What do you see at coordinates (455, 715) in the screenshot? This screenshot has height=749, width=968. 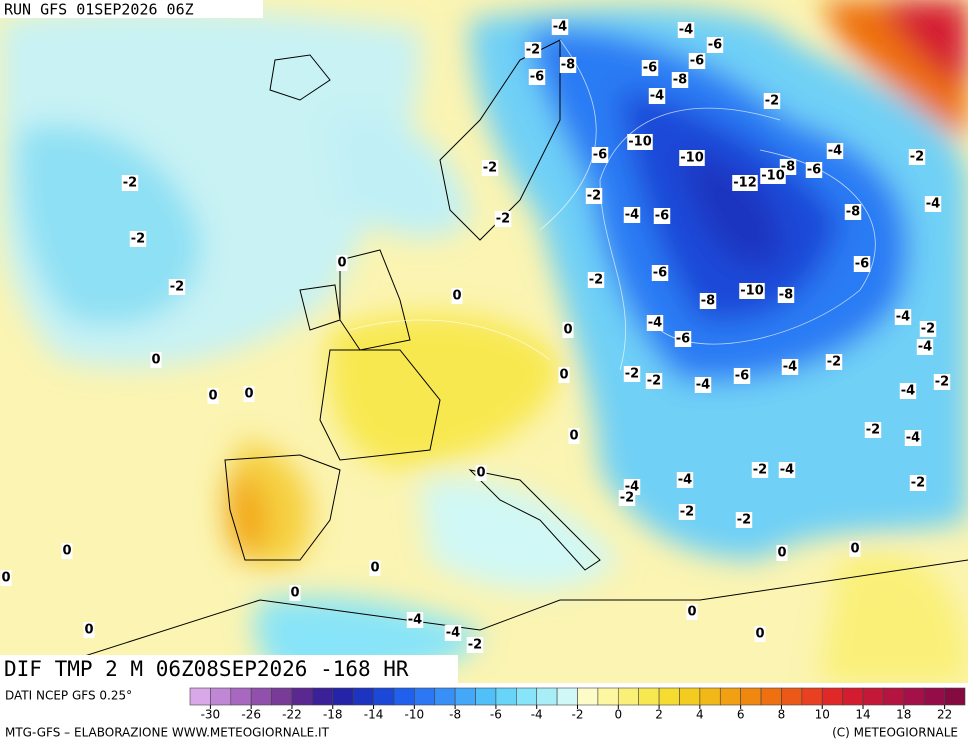 I see `colorbar-tick-label: -8` at bounding box center [455, 715].